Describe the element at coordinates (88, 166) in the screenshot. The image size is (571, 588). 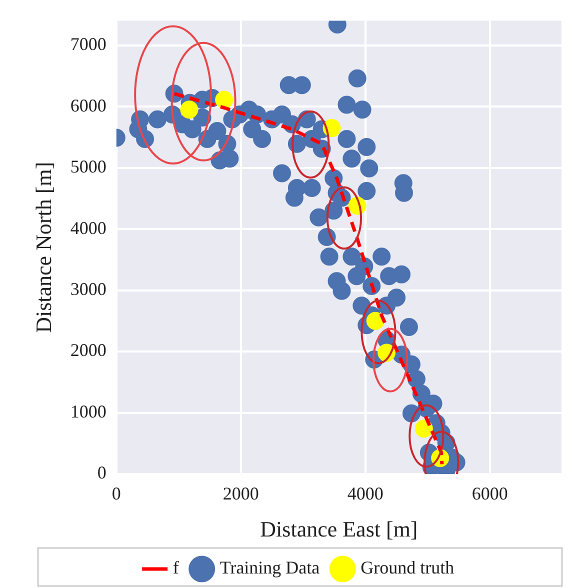
I see `y-tick-label: 5000` at that location.